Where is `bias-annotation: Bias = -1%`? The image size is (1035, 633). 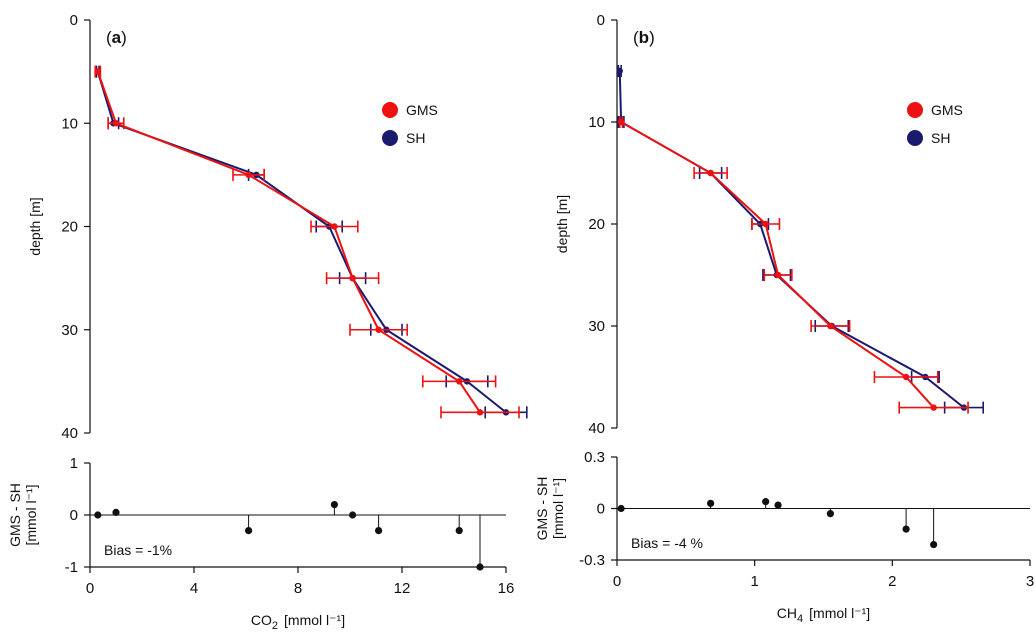
bias-annotation: Bias = -1% is located at coordinates (138, 550).